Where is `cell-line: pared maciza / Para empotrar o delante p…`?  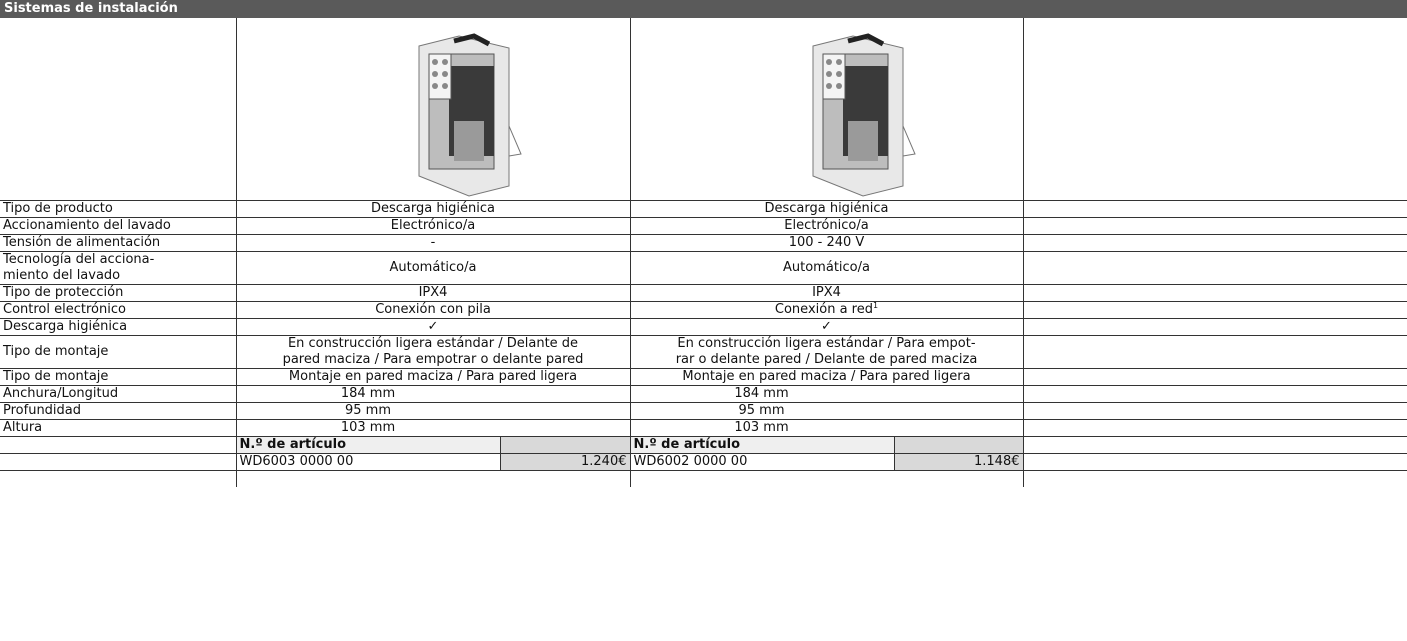 cell-line: pared maciza / Para empotrar o delante p… is located at coordinates (433, 359).